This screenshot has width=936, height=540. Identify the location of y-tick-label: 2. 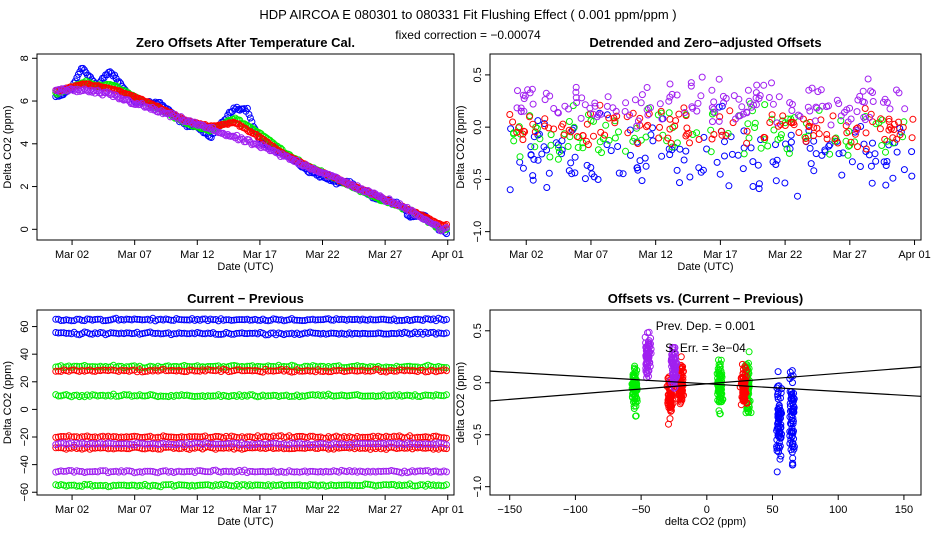
(25, 186).